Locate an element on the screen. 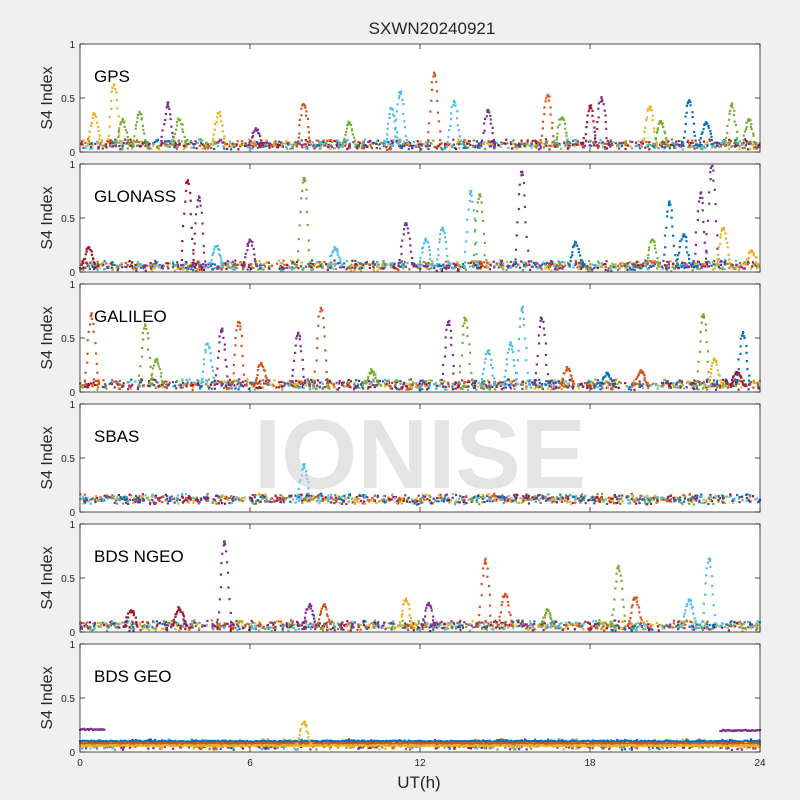  constellation-label: GPS is located at coordinates (112, 76).